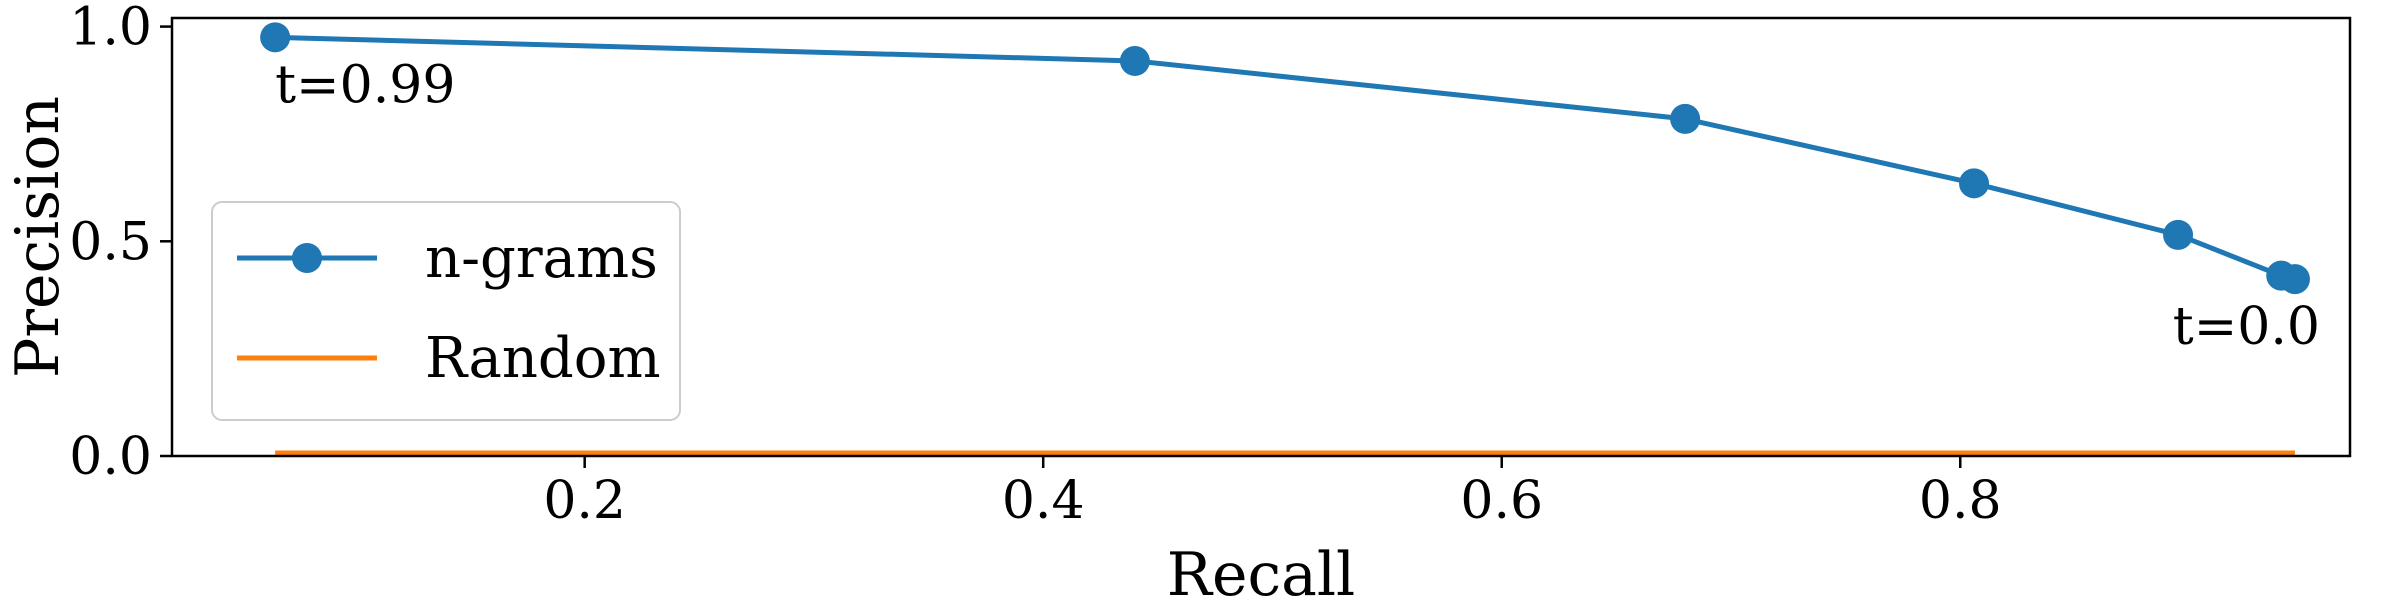 This screenshot has height=600, width=2400. I want to click on x-axis-label: Recall, so click(1261, 570).